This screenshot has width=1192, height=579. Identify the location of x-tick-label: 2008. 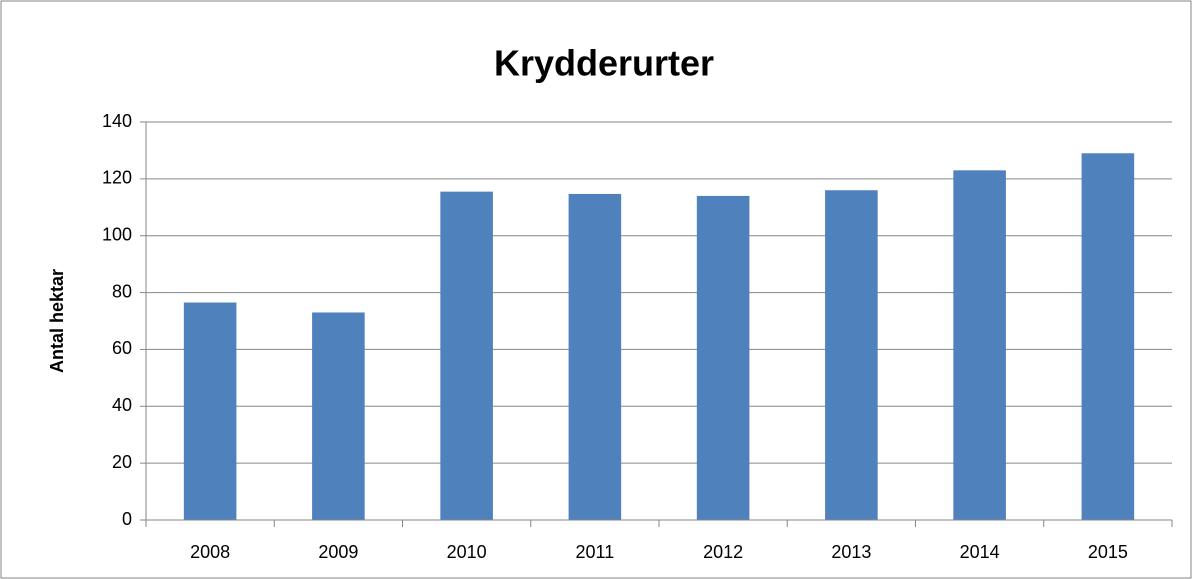
(210, 552).